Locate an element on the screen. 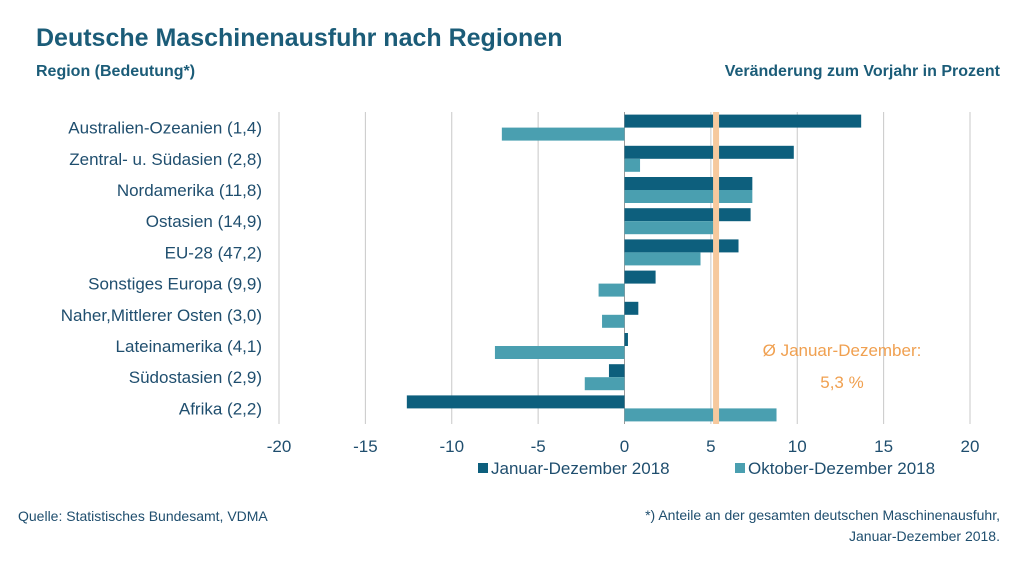  category-label: EU-28 (47,2) is located at coordinates (213, 252).